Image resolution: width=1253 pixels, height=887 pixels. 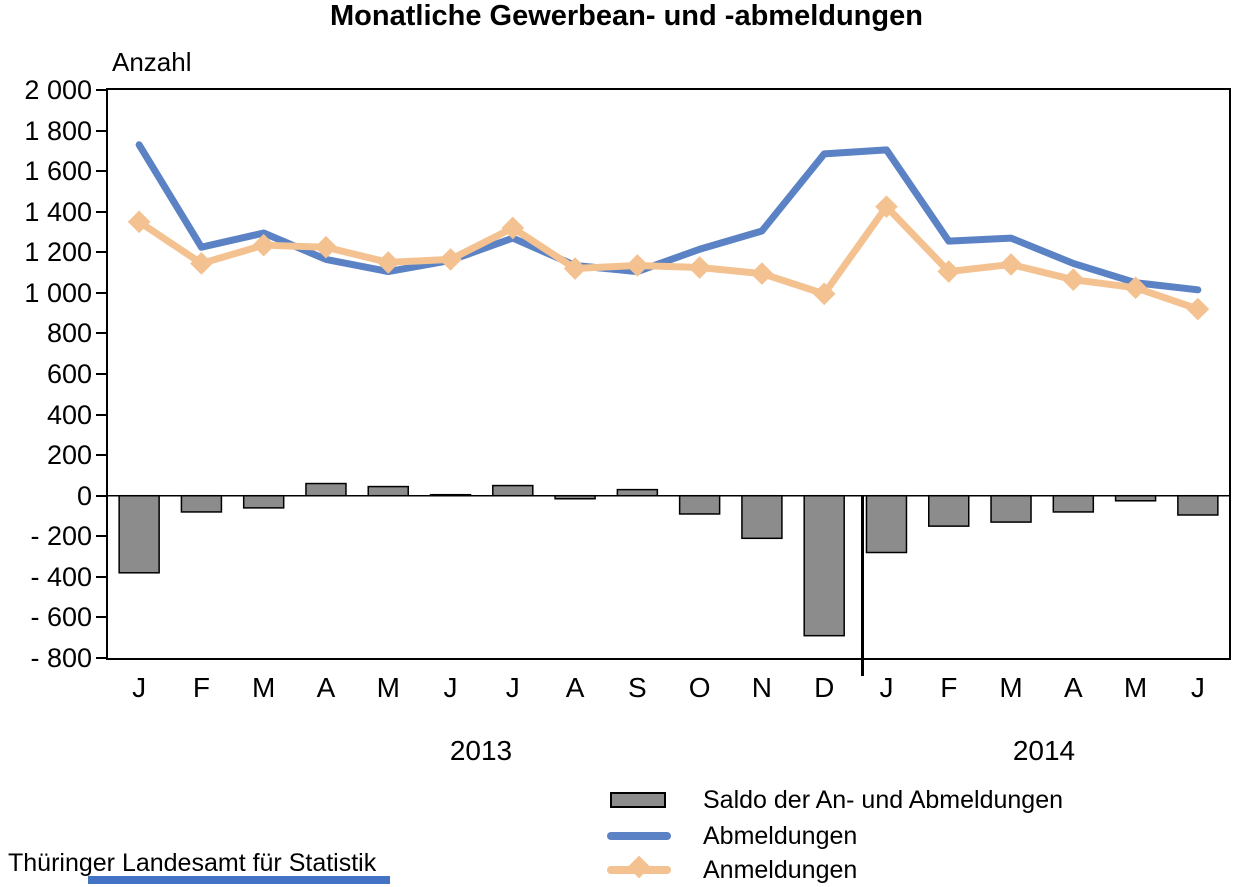 I want to click on legend-label-saldo: Saldo der An- und Abmeldungen, so click(x=883, y=800).